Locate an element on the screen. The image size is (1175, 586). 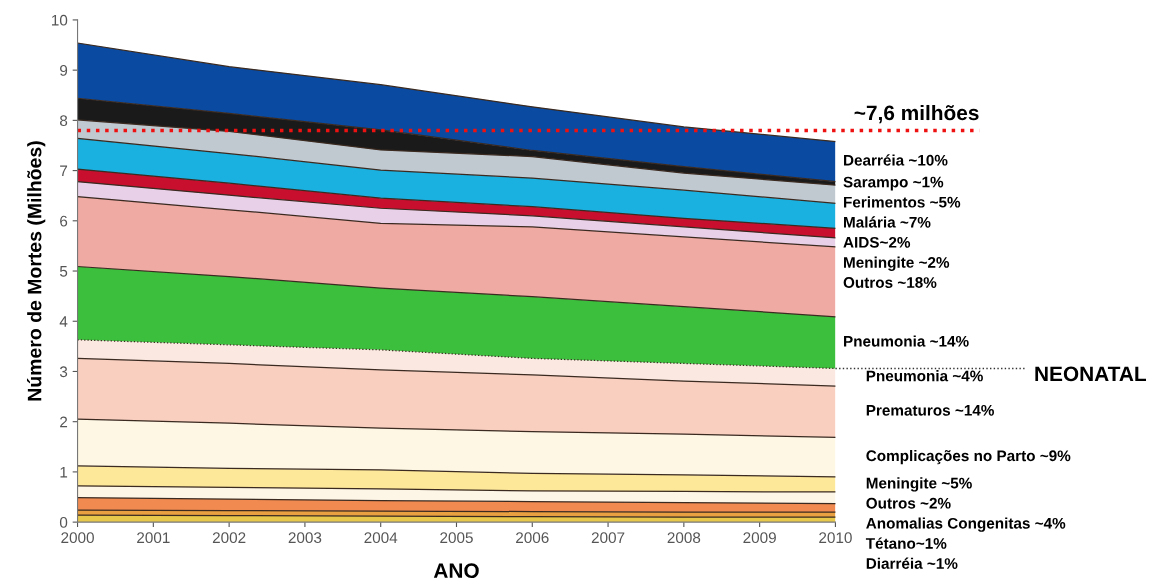
y-tick-label: 5 is located at coordinates (63, 271).